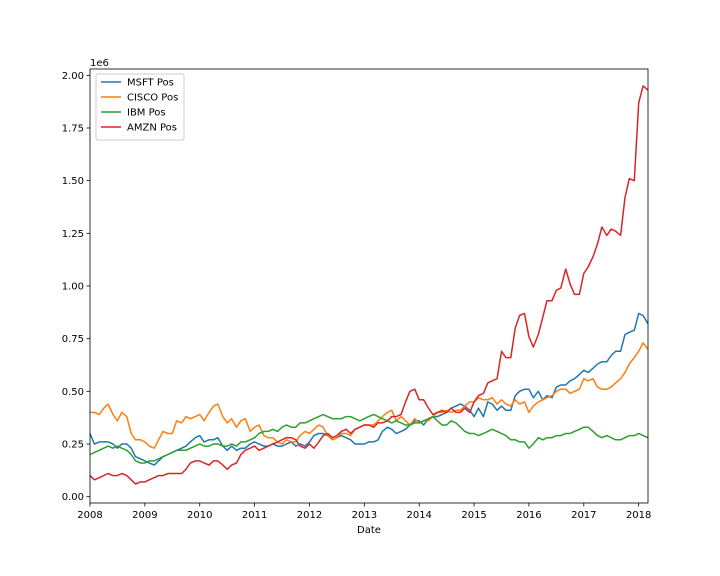  I want to click on y-tick-label: 1.25, so click(73, 234).